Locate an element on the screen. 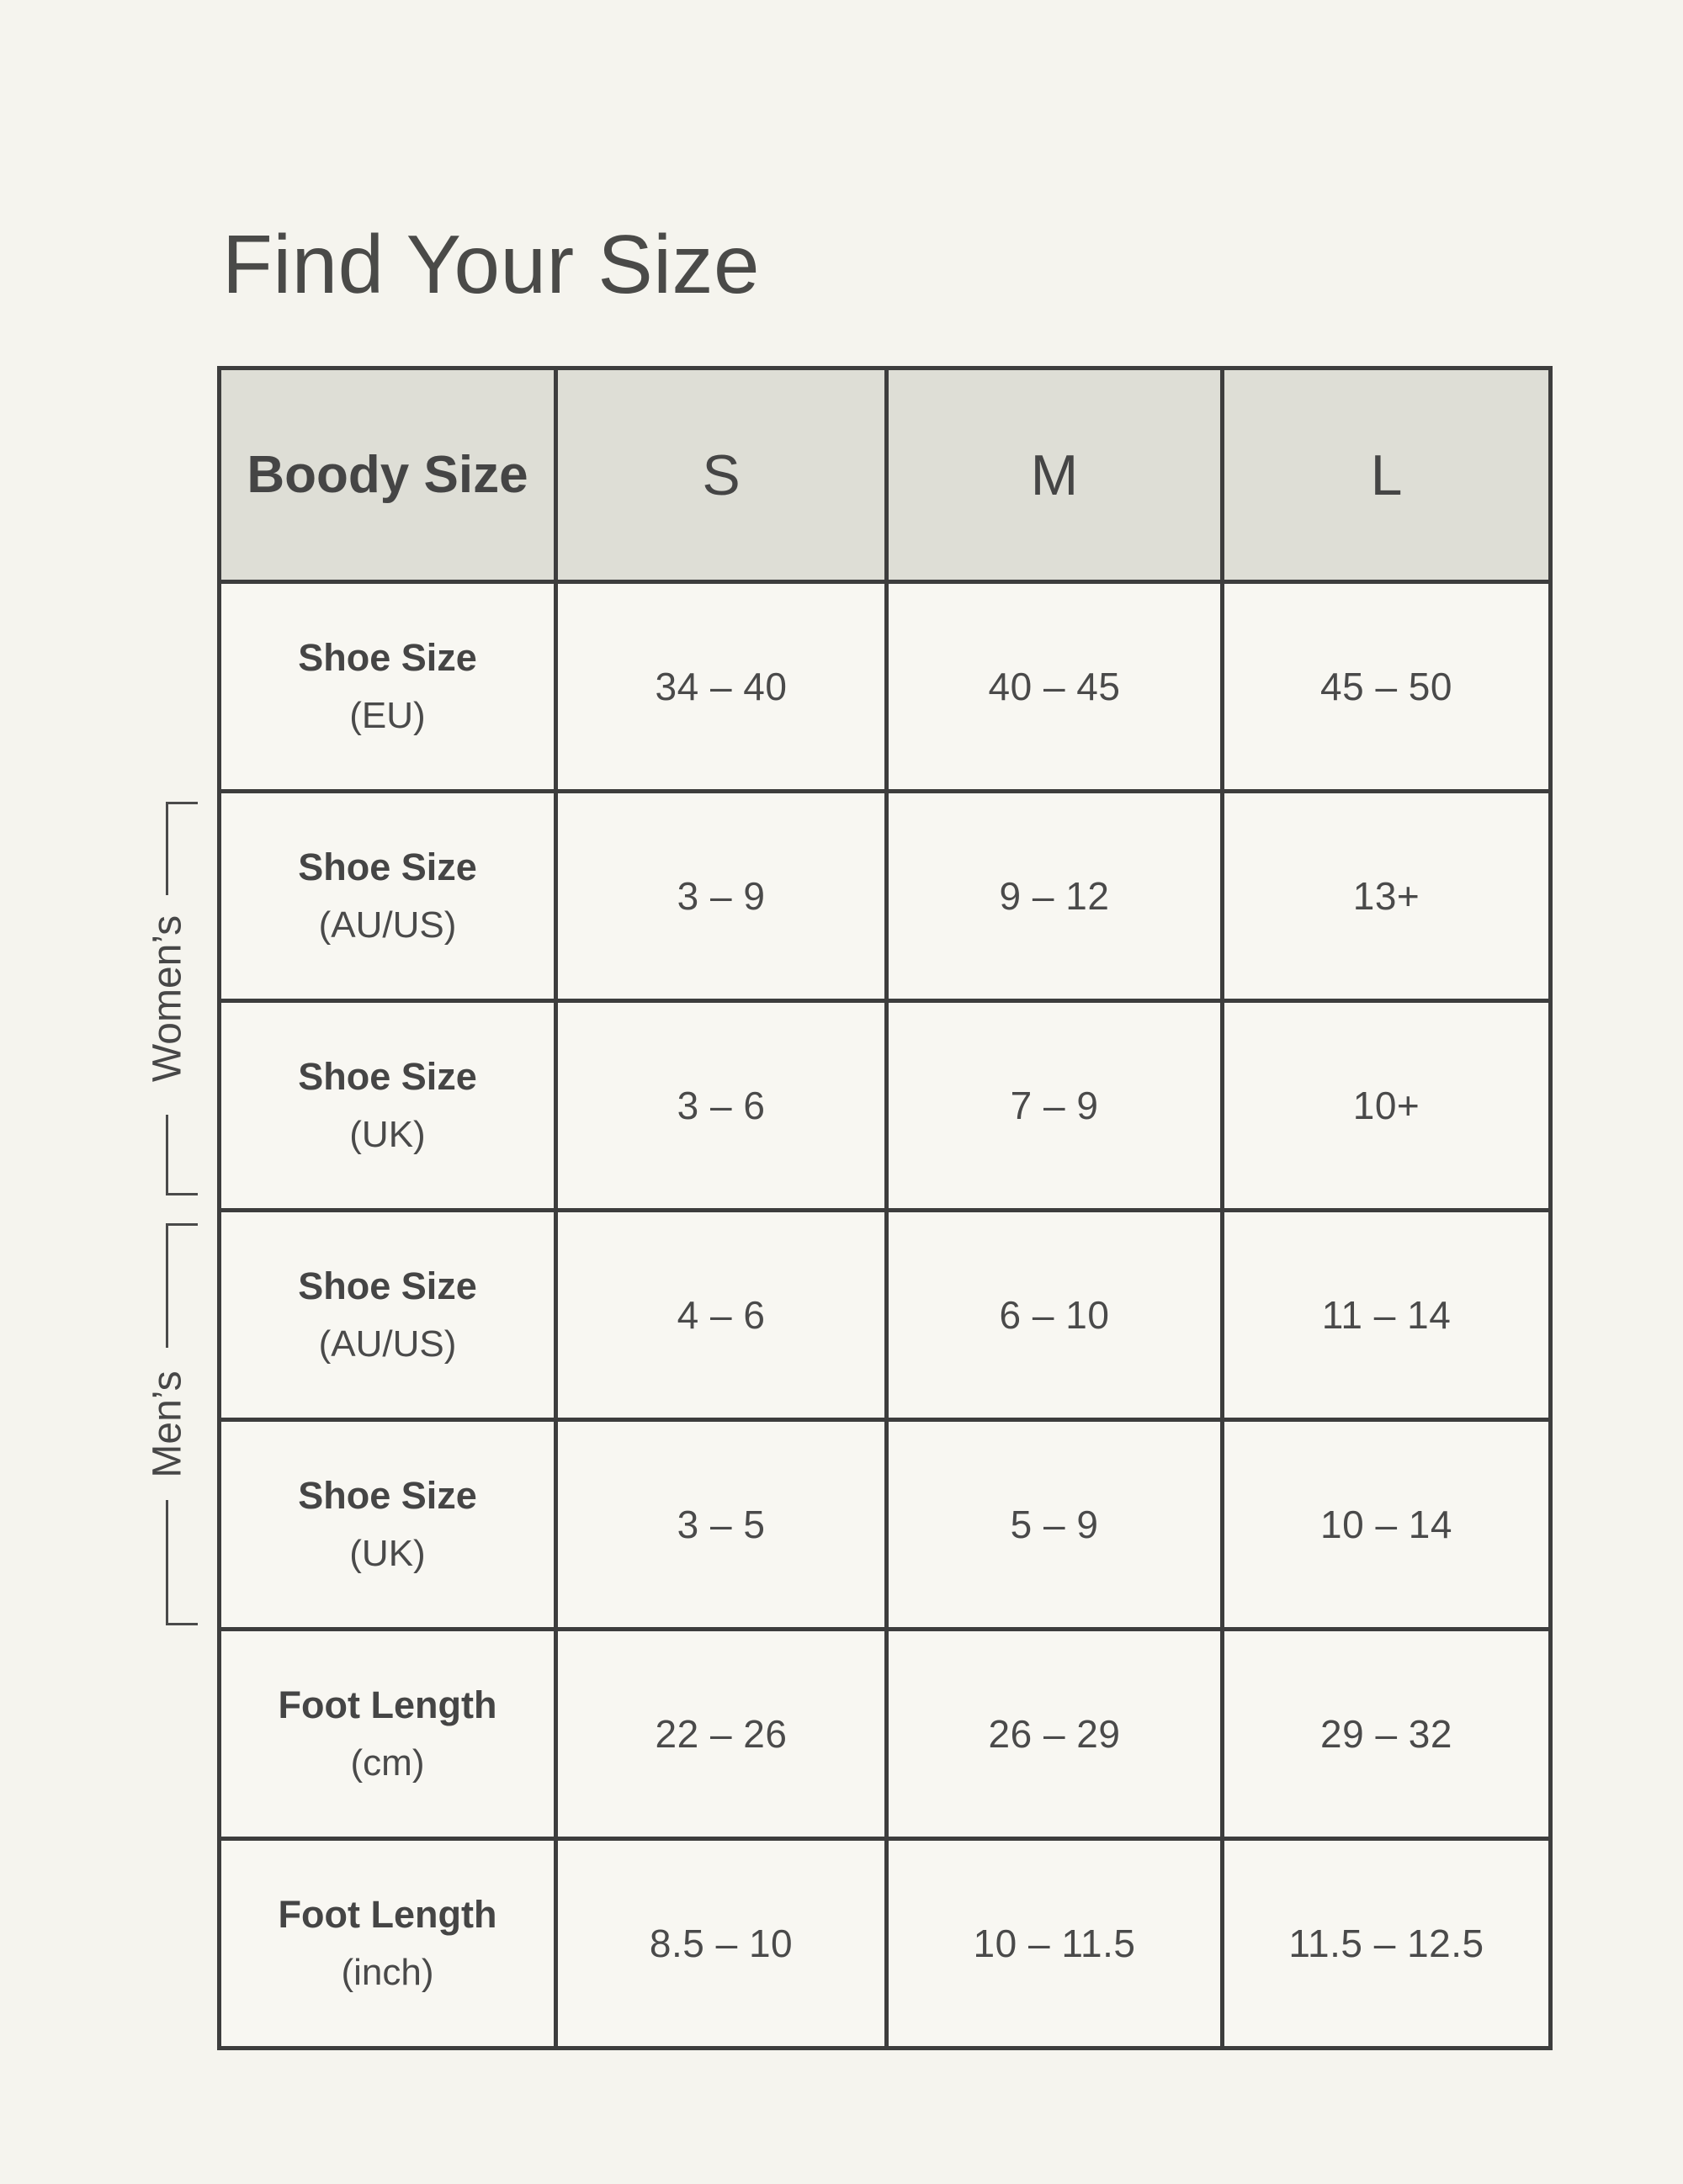 The image size is (1683, 2184). size-m-label: M is located at coordinates (1055, 475).